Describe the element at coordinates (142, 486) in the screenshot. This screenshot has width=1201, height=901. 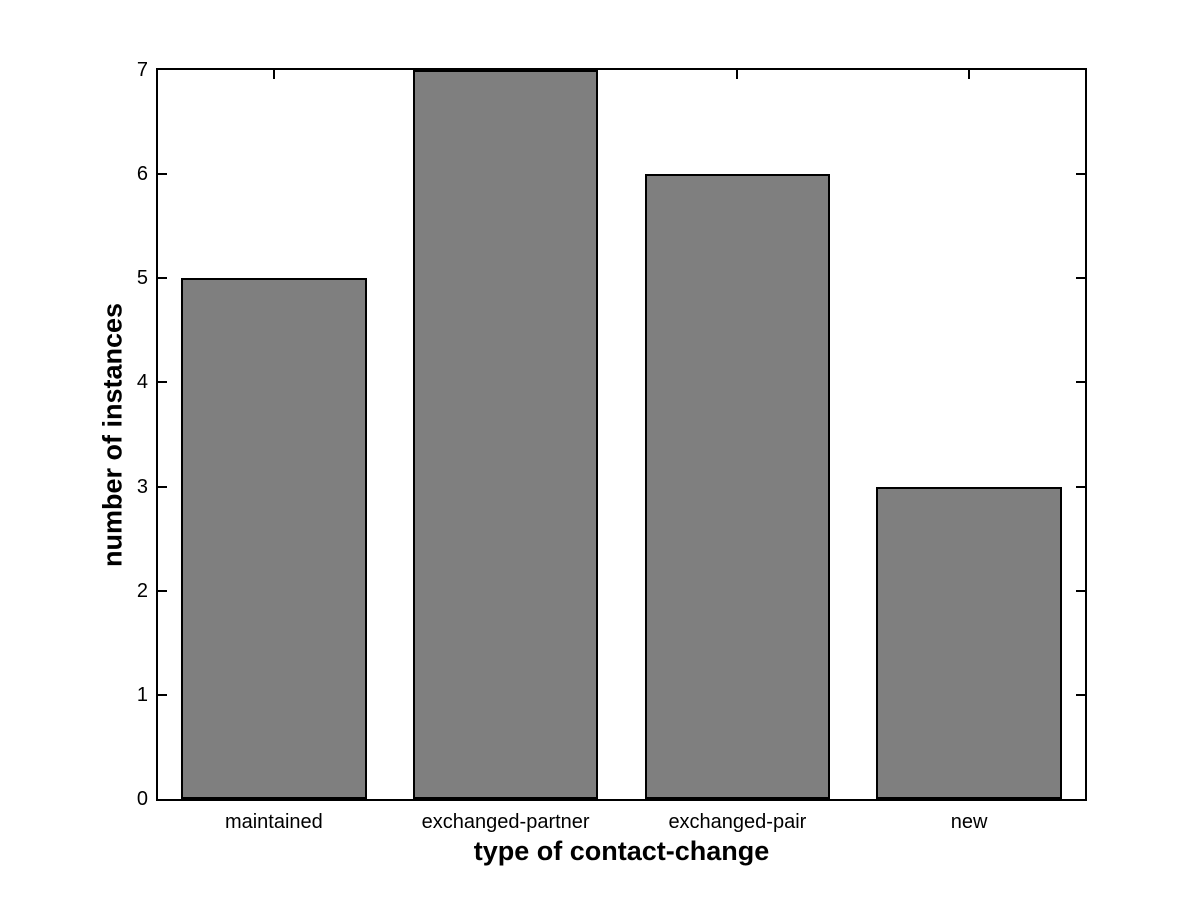
I see `y-tick-label: 3` at that location.